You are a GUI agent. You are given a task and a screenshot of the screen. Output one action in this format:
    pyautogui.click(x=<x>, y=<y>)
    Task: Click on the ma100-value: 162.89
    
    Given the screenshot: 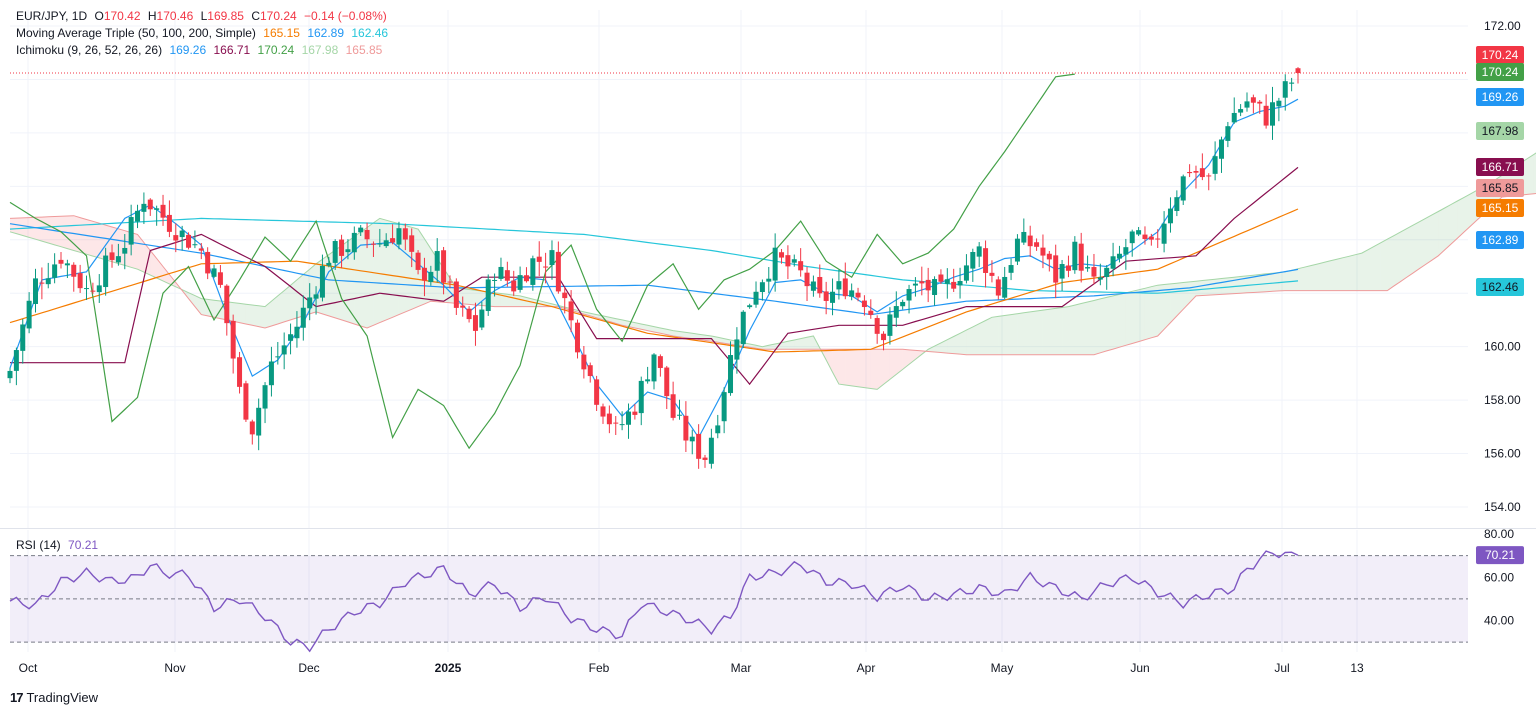 What is the action you would take?
    pyautogui.click(x=326, y=33)
    